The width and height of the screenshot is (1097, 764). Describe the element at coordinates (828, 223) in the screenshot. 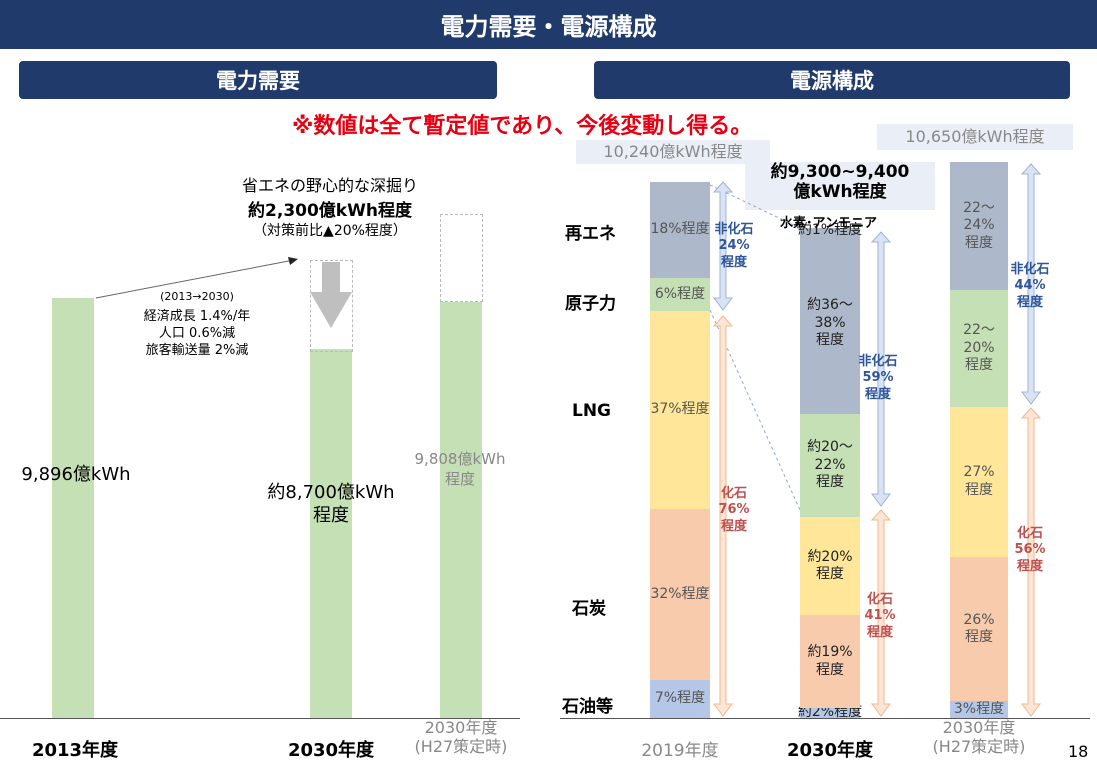

I see `hydrogen-label: 水素･アンモニア` at that location.